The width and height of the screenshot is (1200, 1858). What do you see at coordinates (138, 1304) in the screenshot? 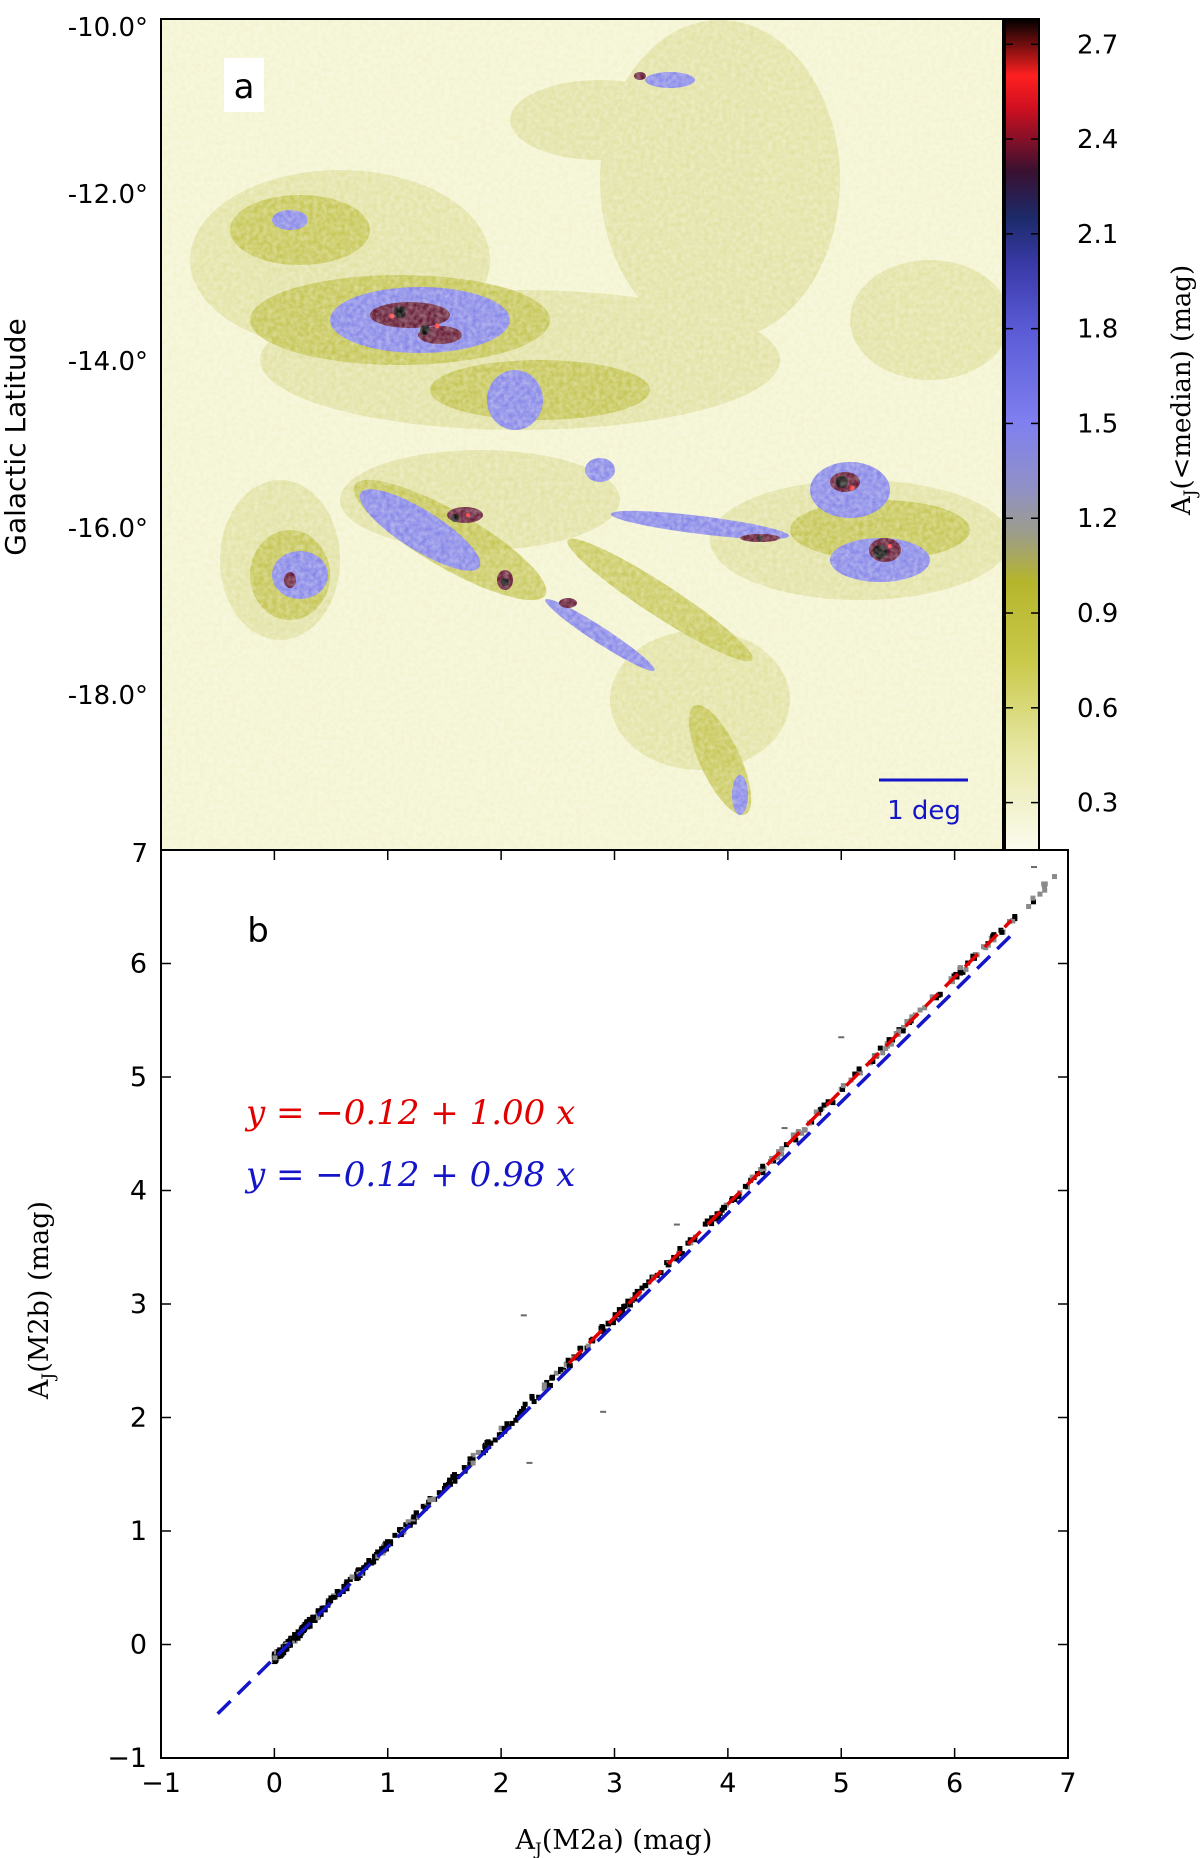
I see `y-tick-label: 3` at bounding box center [138, 1304].